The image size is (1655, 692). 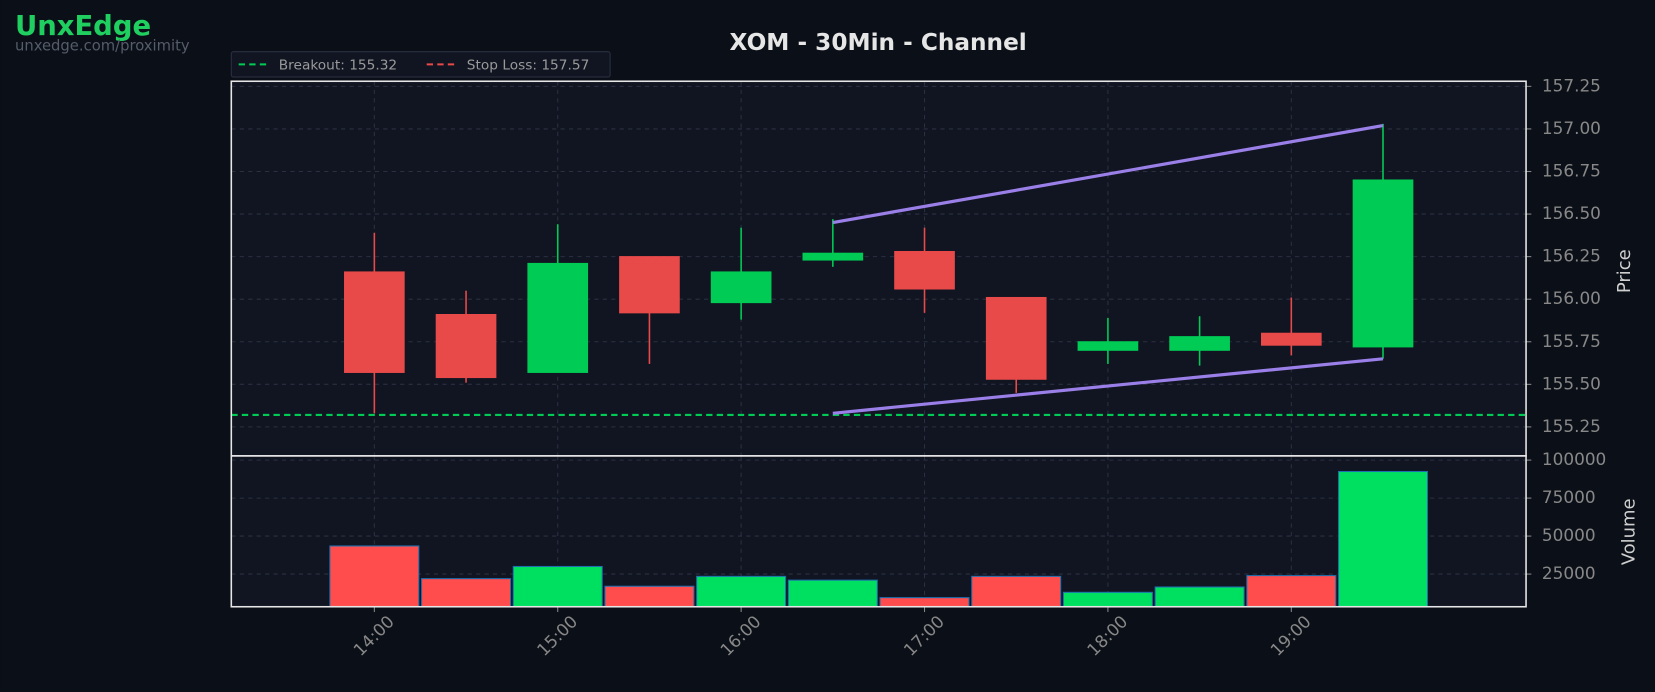 I want to click on y-tick-label: 156.25, so click(x=1571, y=256).